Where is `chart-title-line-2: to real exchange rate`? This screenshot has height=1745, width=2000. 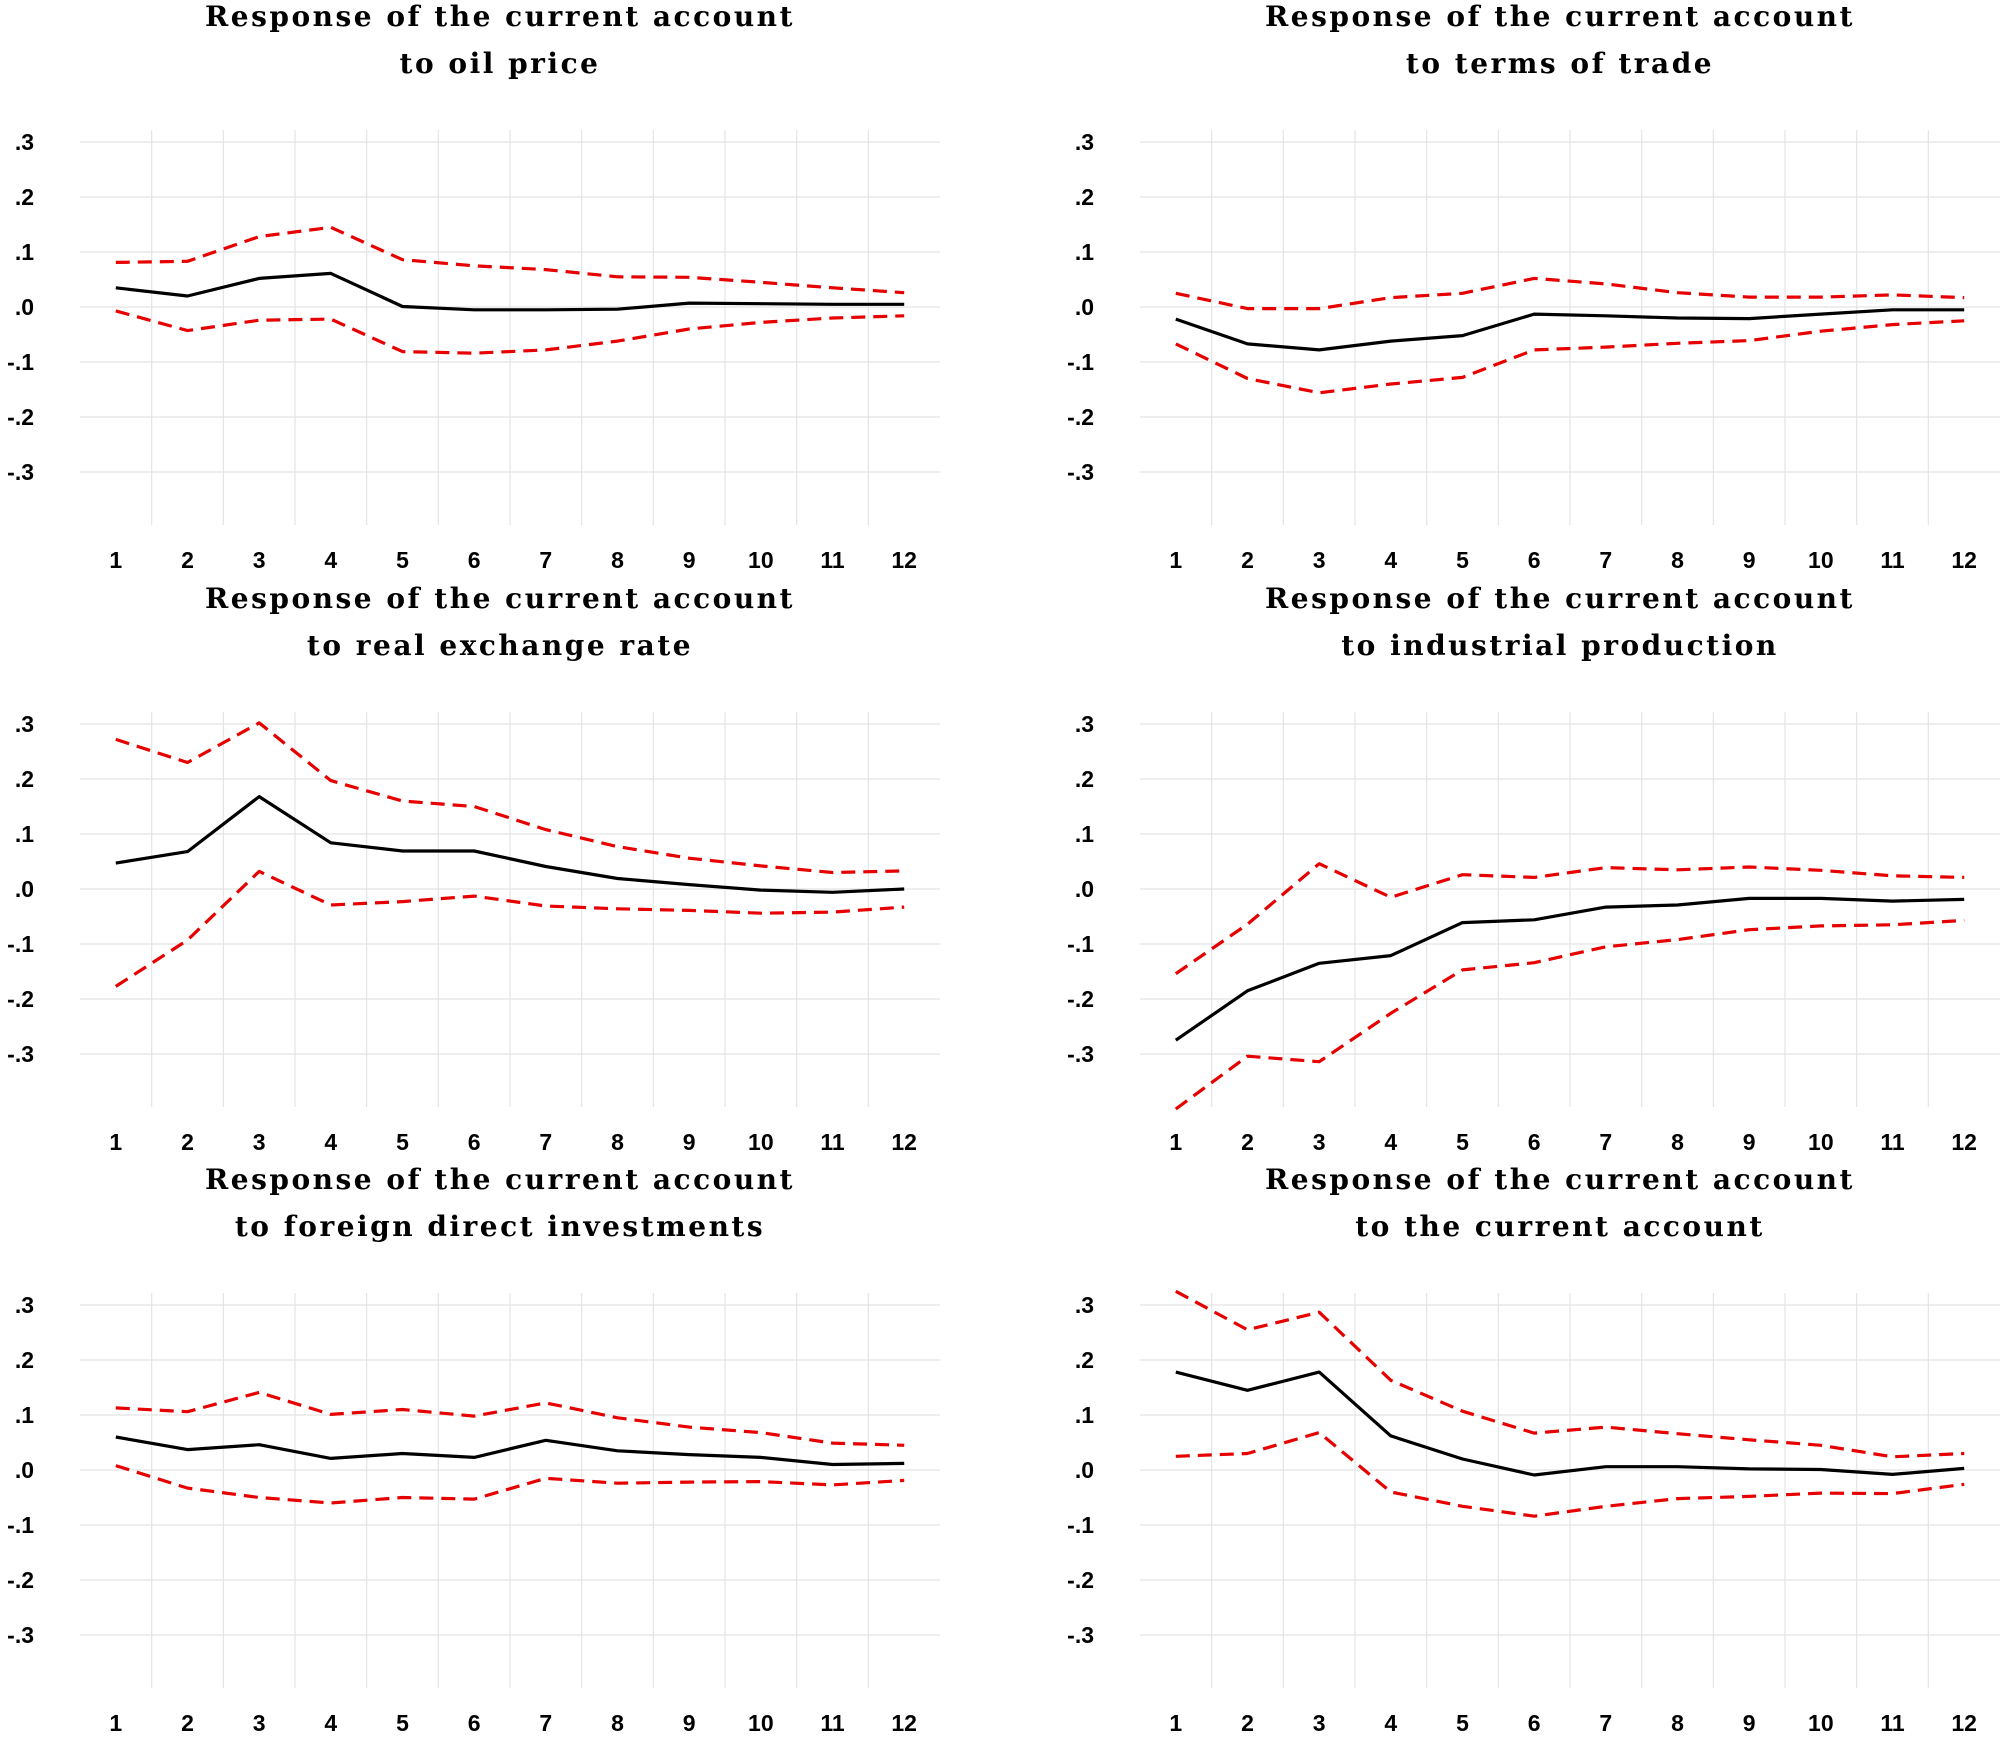 chart-title-line-2: to real exchange rate is located at coordinates (500, 645).